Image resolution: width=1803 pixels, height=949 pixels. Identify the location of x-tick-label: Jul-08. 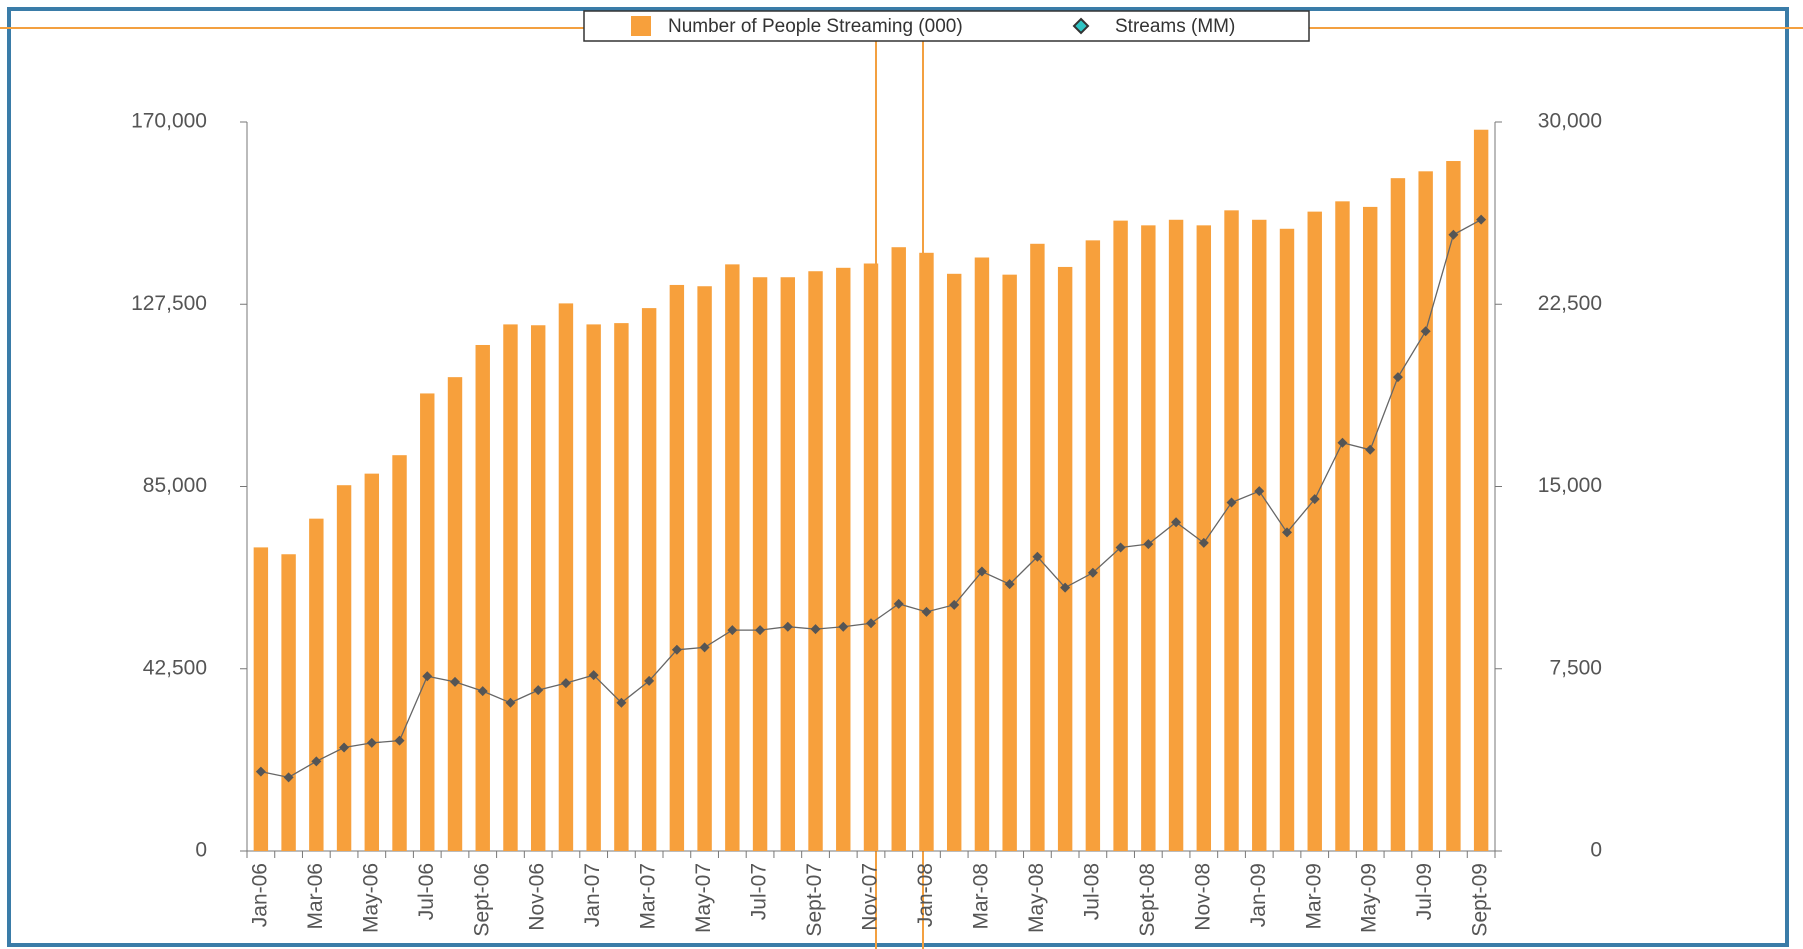
(1091, 891).